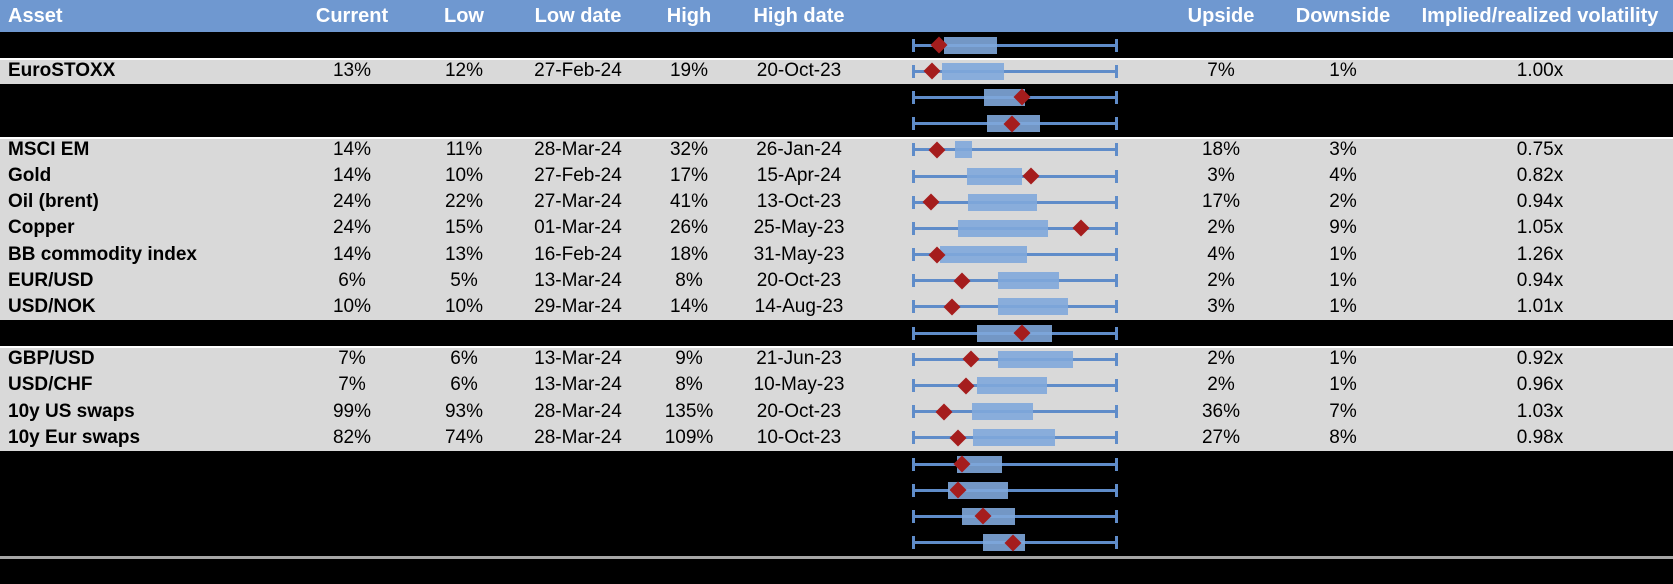 This screenshot has width=1673, height=584. Describe the element at coordinates (1343, 149) in the screenshot. I see `downside-value: 3%` at that location.